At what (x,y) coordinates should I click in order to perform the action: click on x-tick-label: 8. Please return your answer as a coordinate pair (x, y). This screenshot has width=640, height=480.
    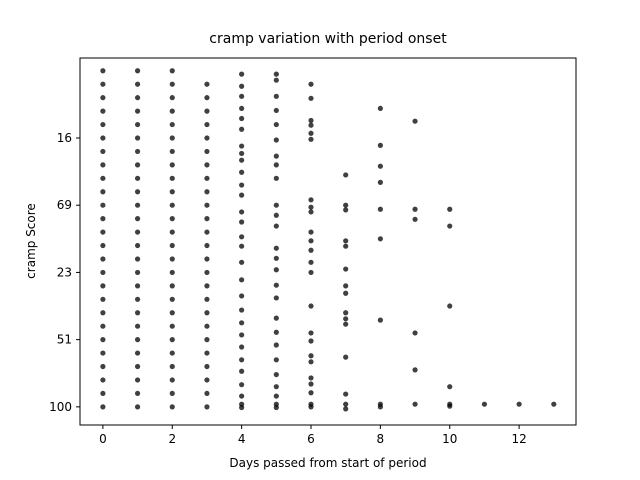
    Looking at the image, I should click on (381, 439).